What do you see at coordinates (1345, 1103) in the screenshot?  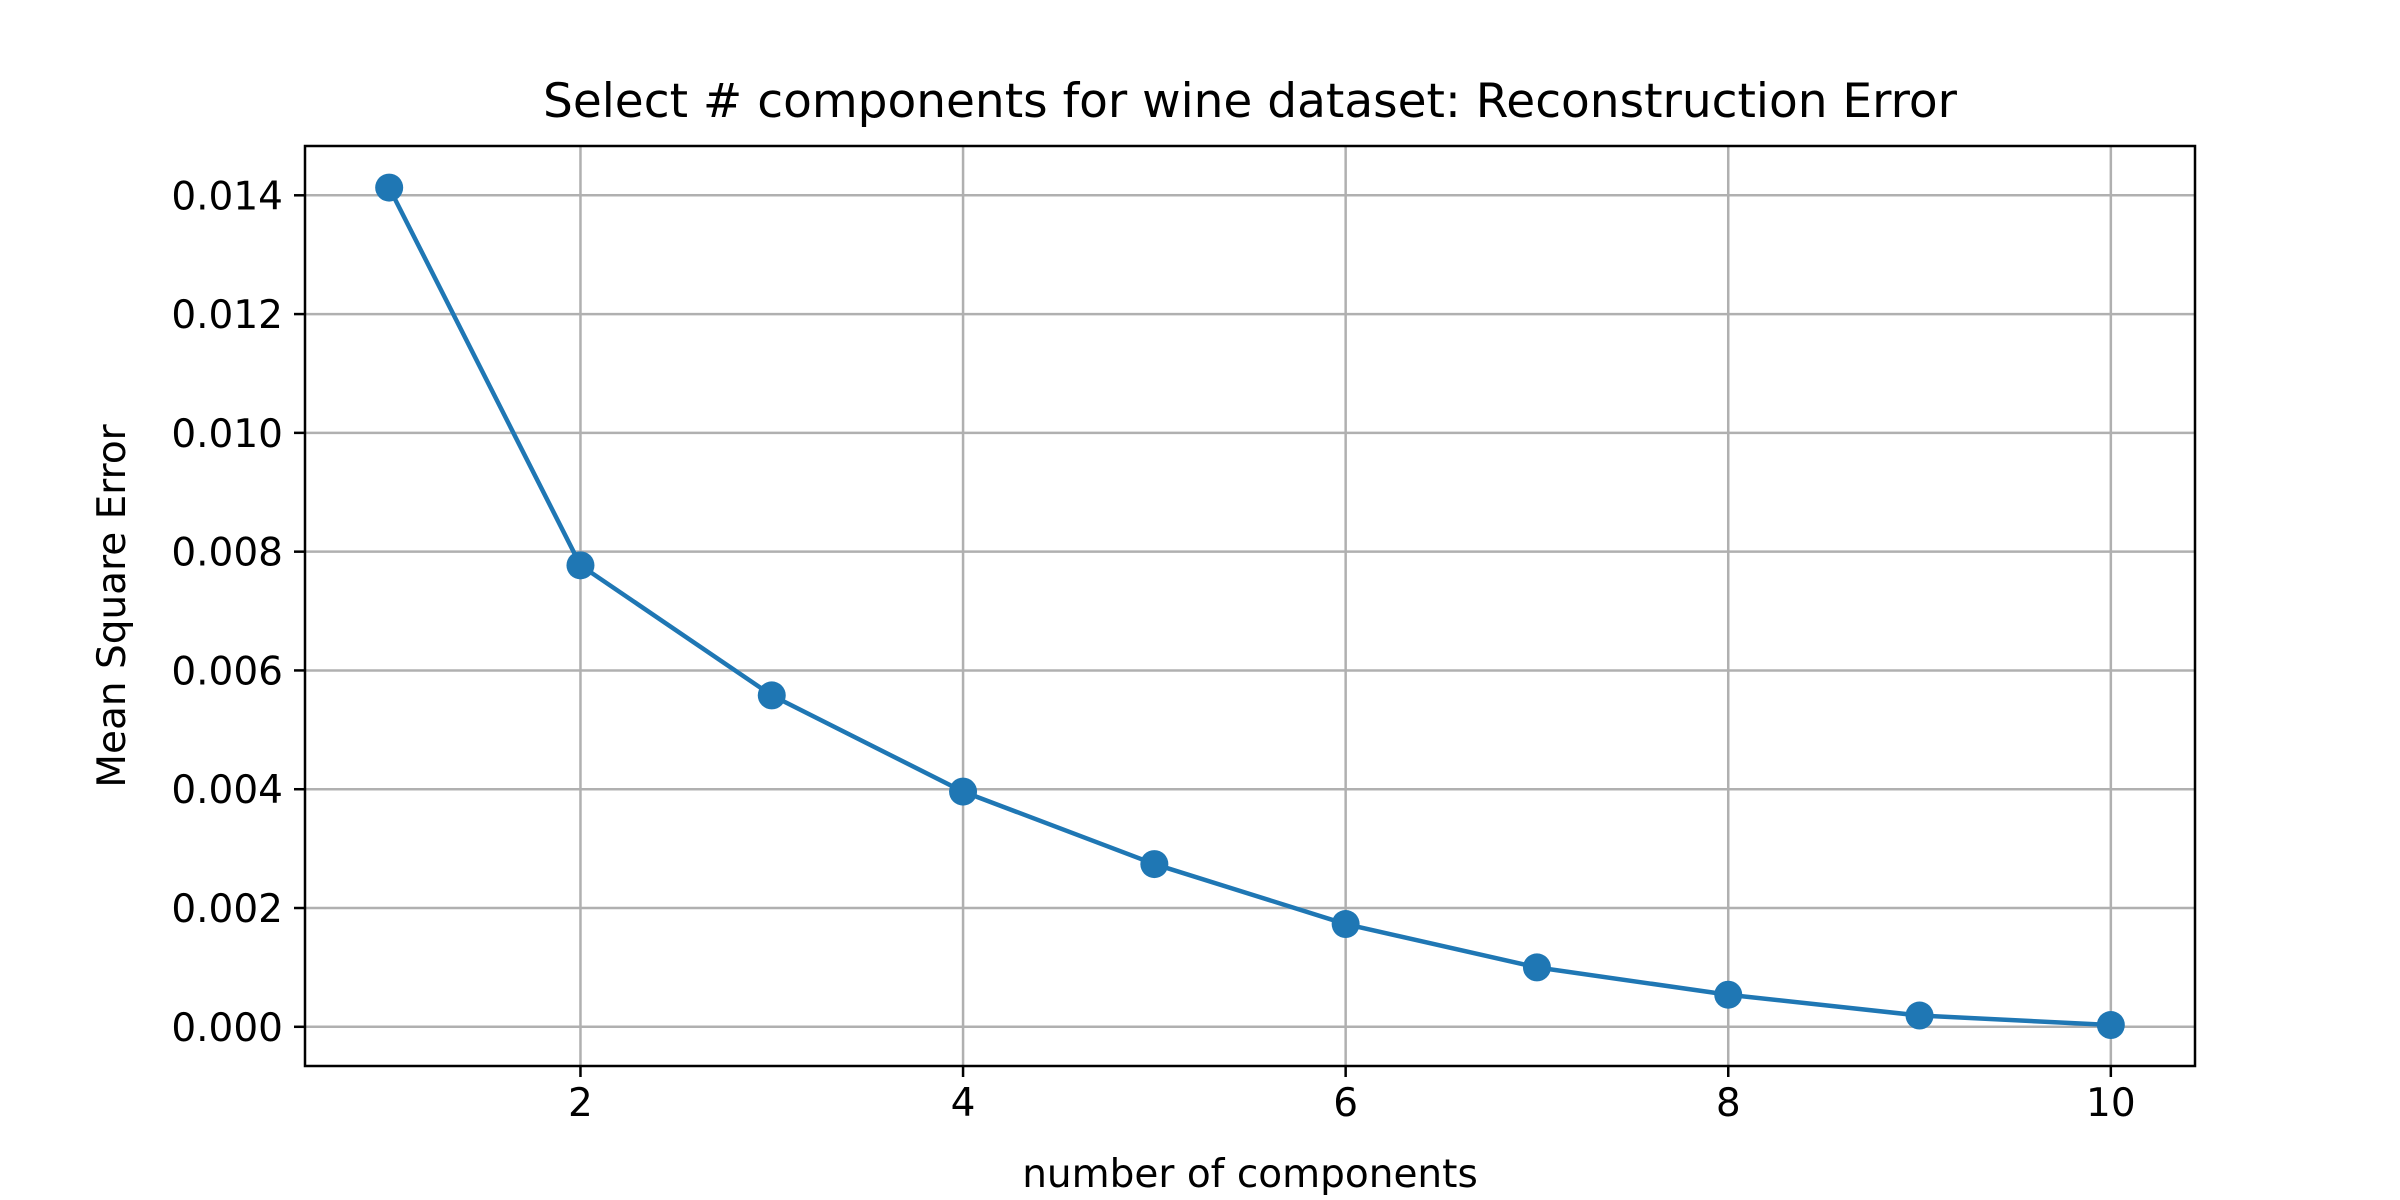 I see `x-tick-label: 6` at bounding box center [1345, 1103].